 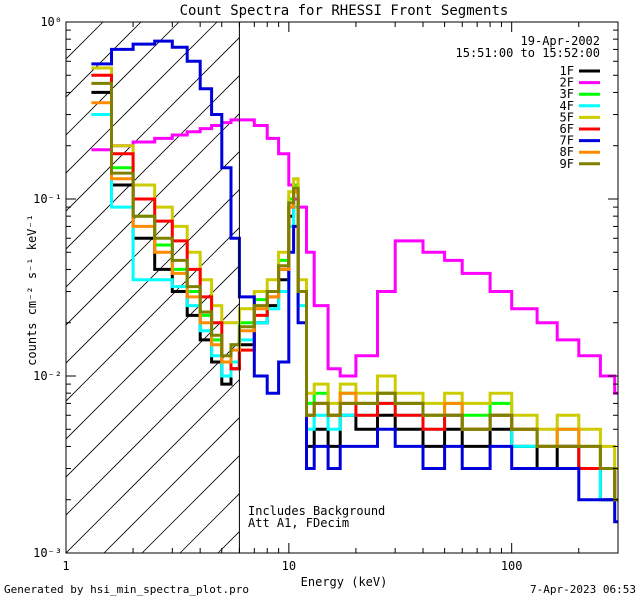 What do you see at coordinates (567, 129) in the screenshot?
I see `legend-label: 6F` at bounding box center [567, 129].